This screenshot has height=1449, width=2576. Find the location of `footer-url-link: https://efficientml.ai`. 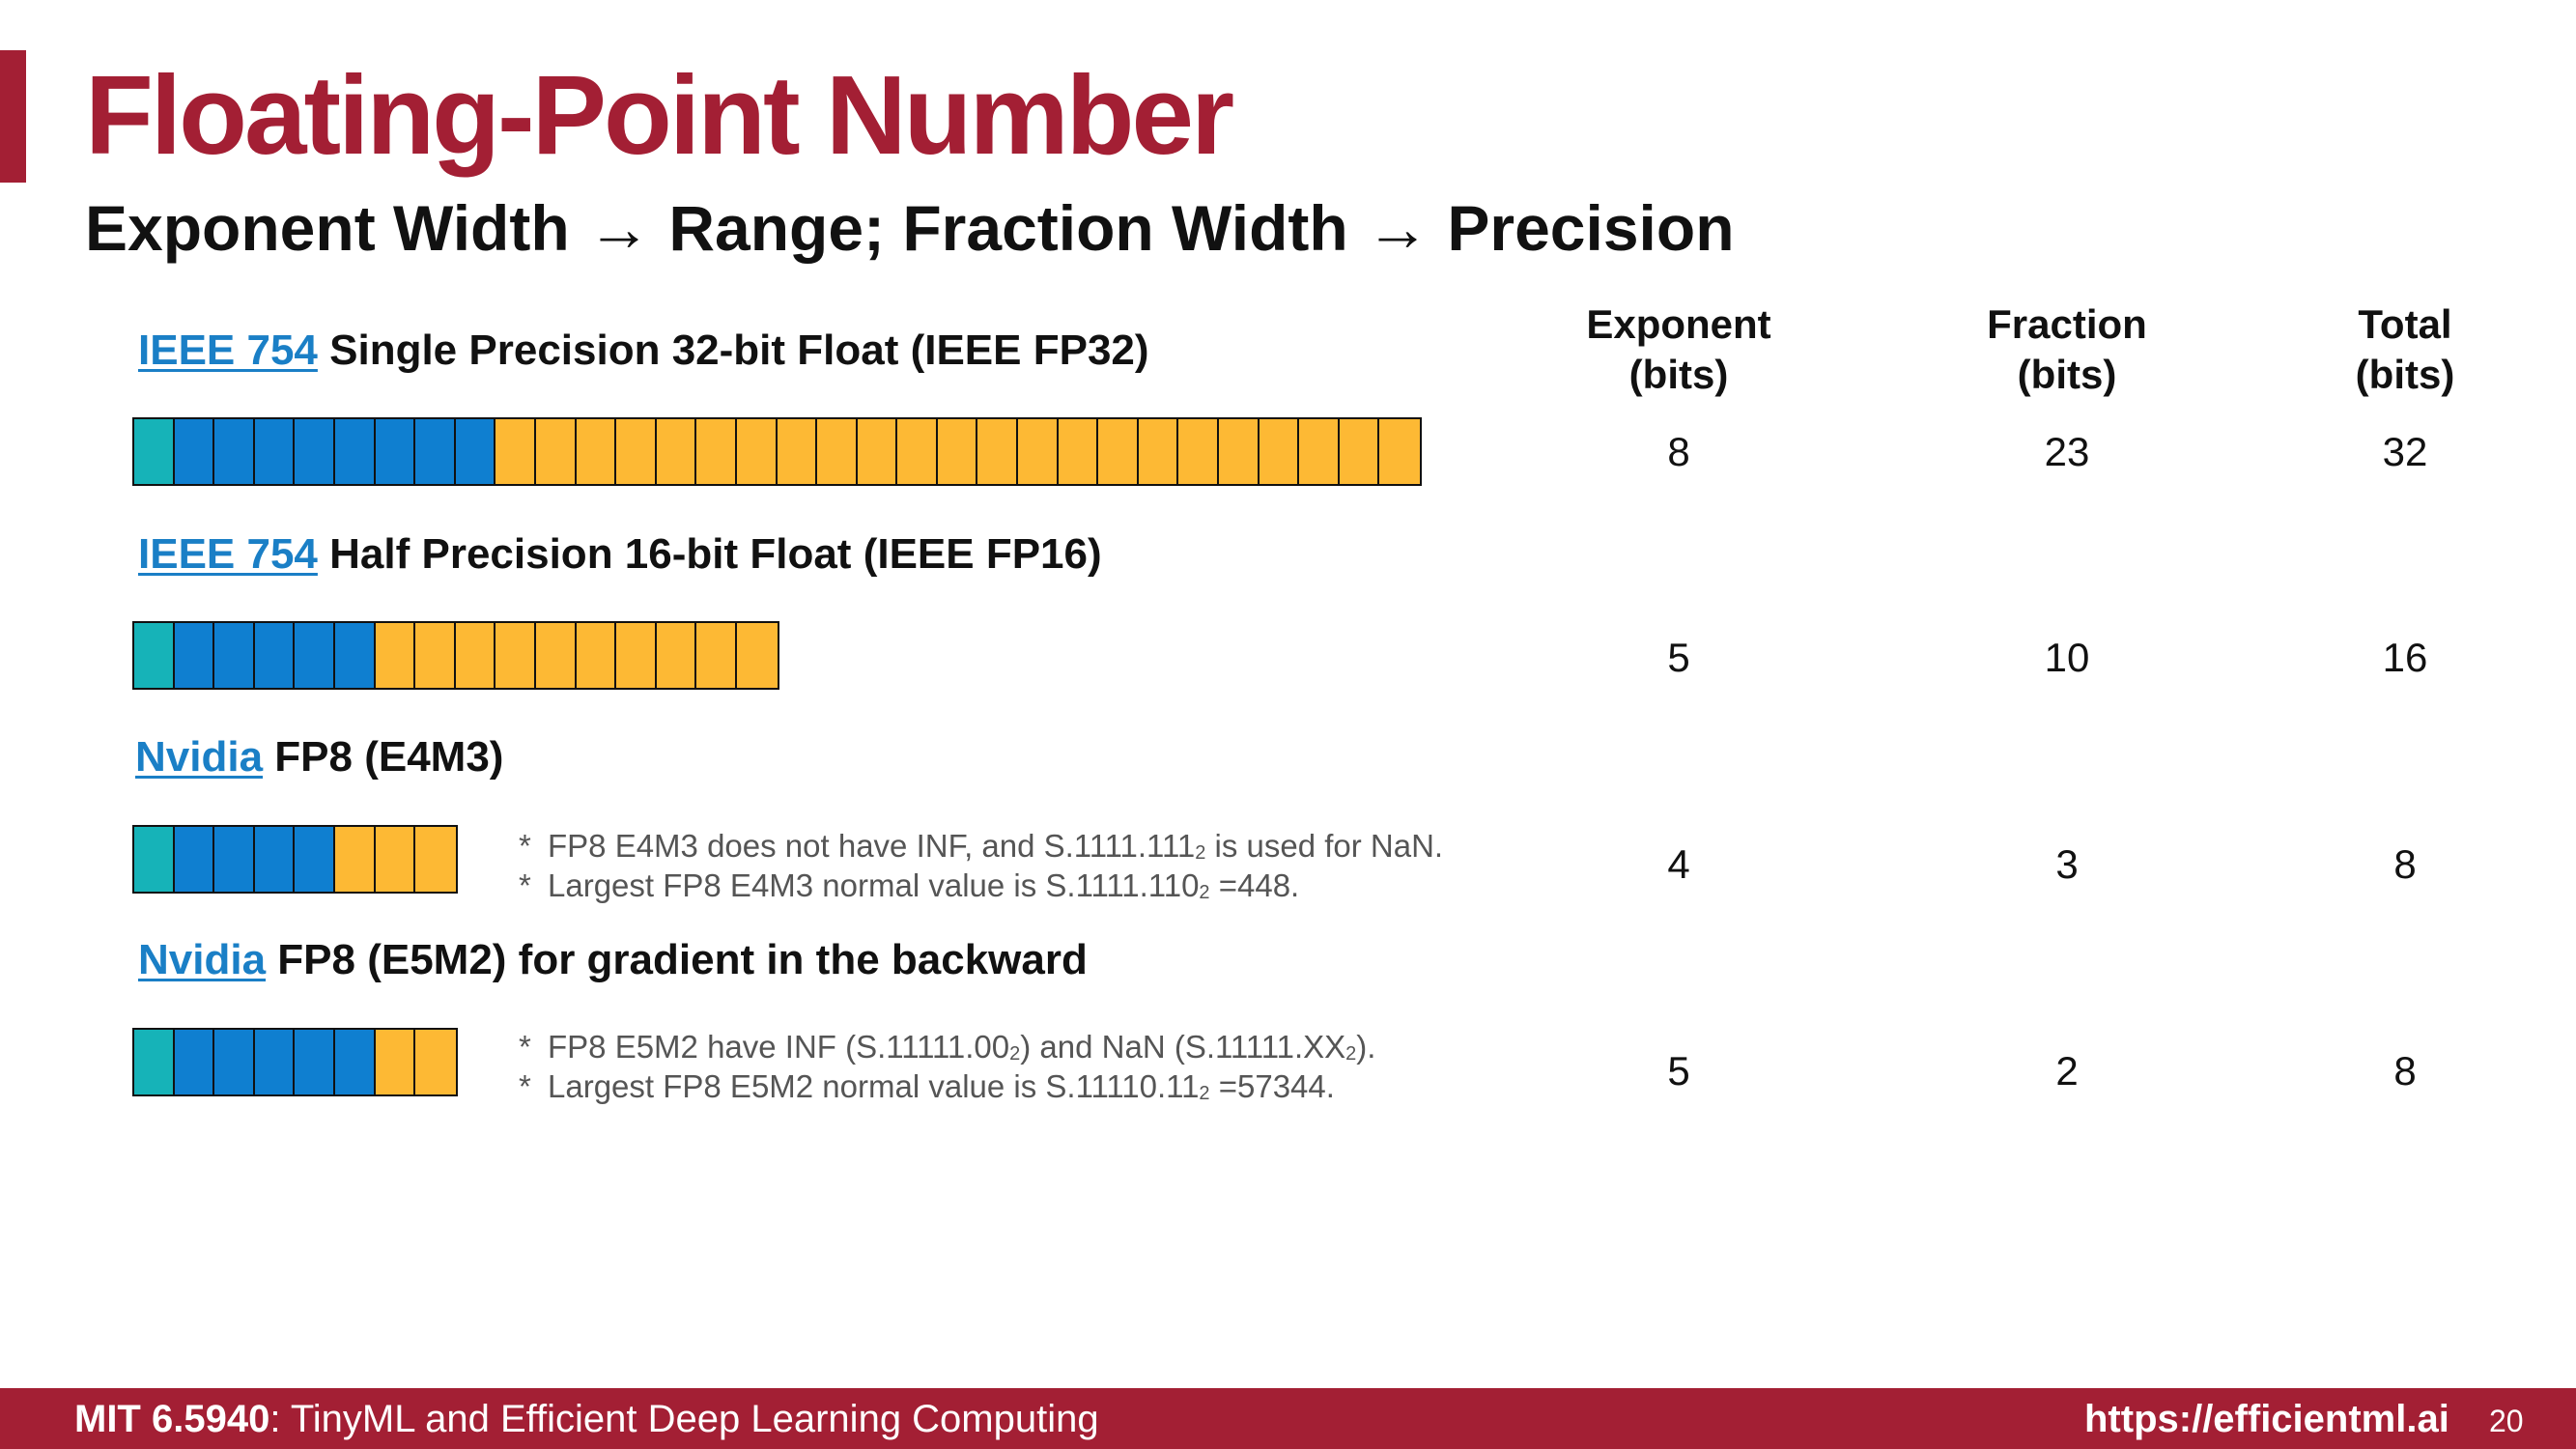

footer-url-link: https://efficientml.ai is located at coordinates (2266, 1419).